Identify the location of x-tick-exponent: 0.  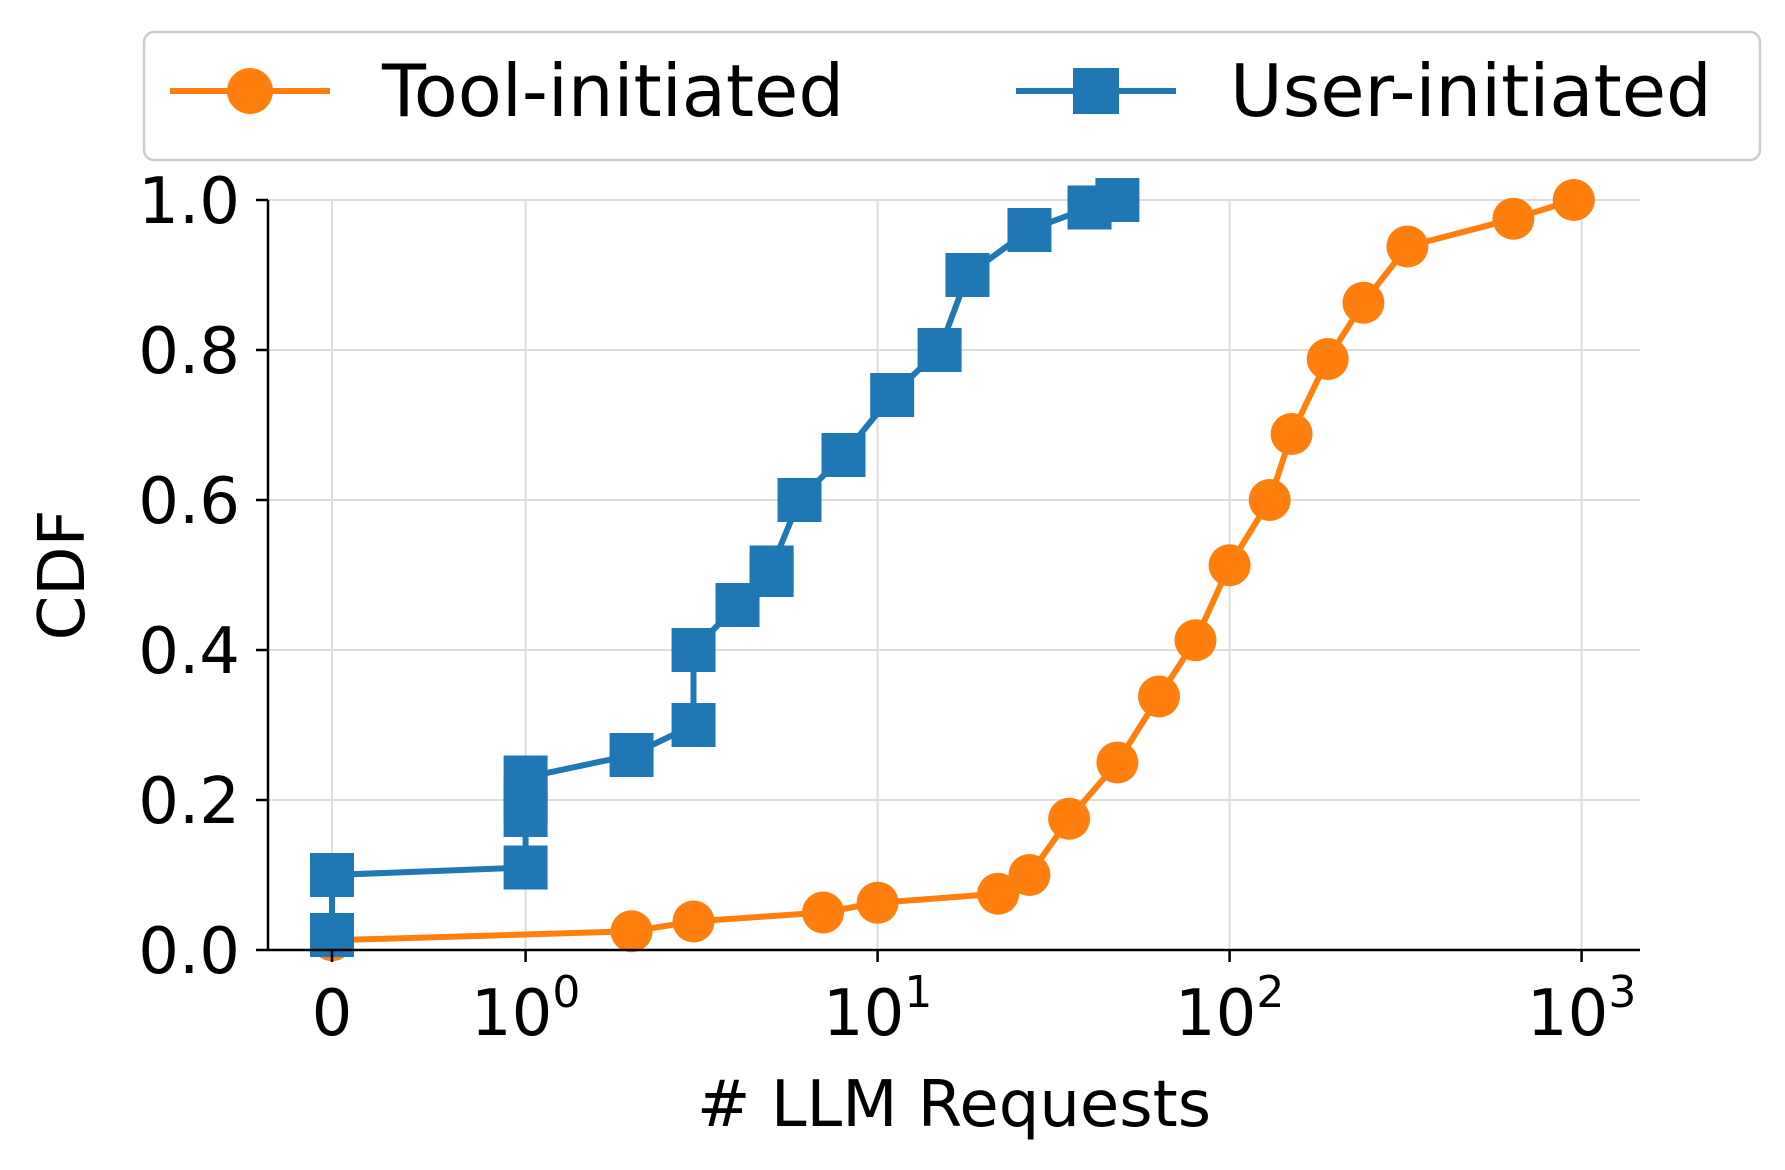
(566, 992).